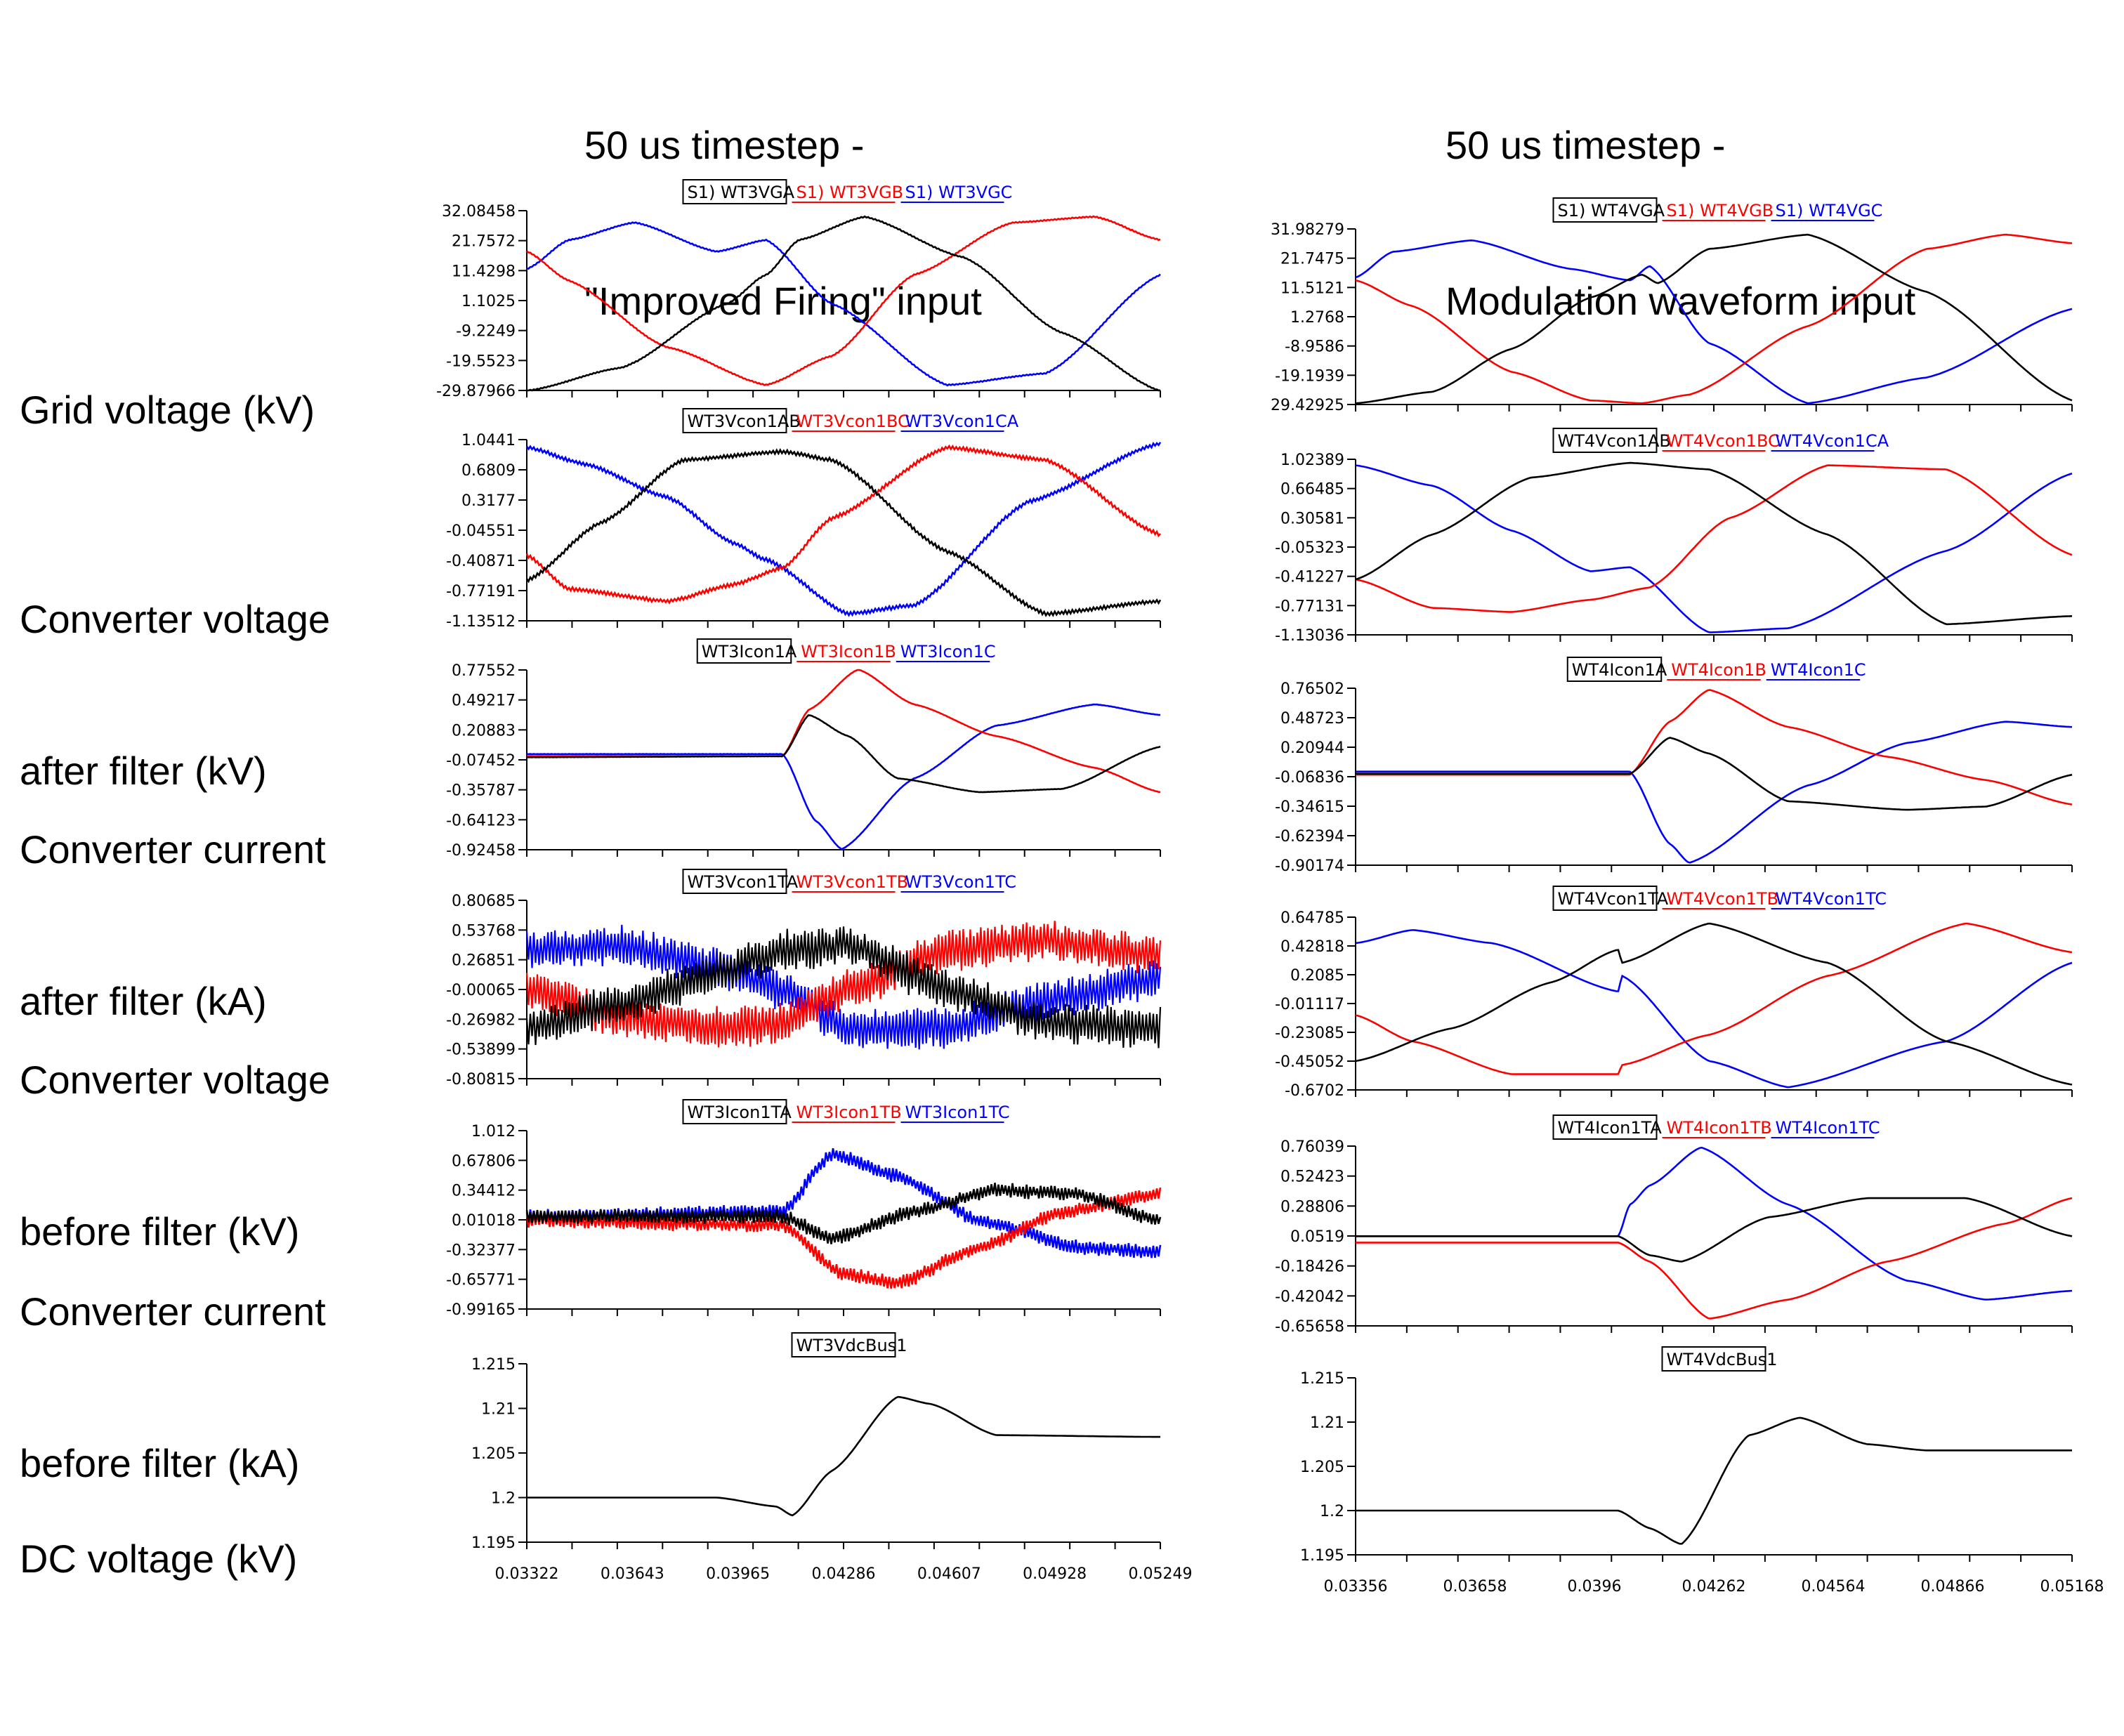 The height and width of the screenshot is (1736, 2124). I want to click on y-tick-label: 11.5121, so click(1312, 288).